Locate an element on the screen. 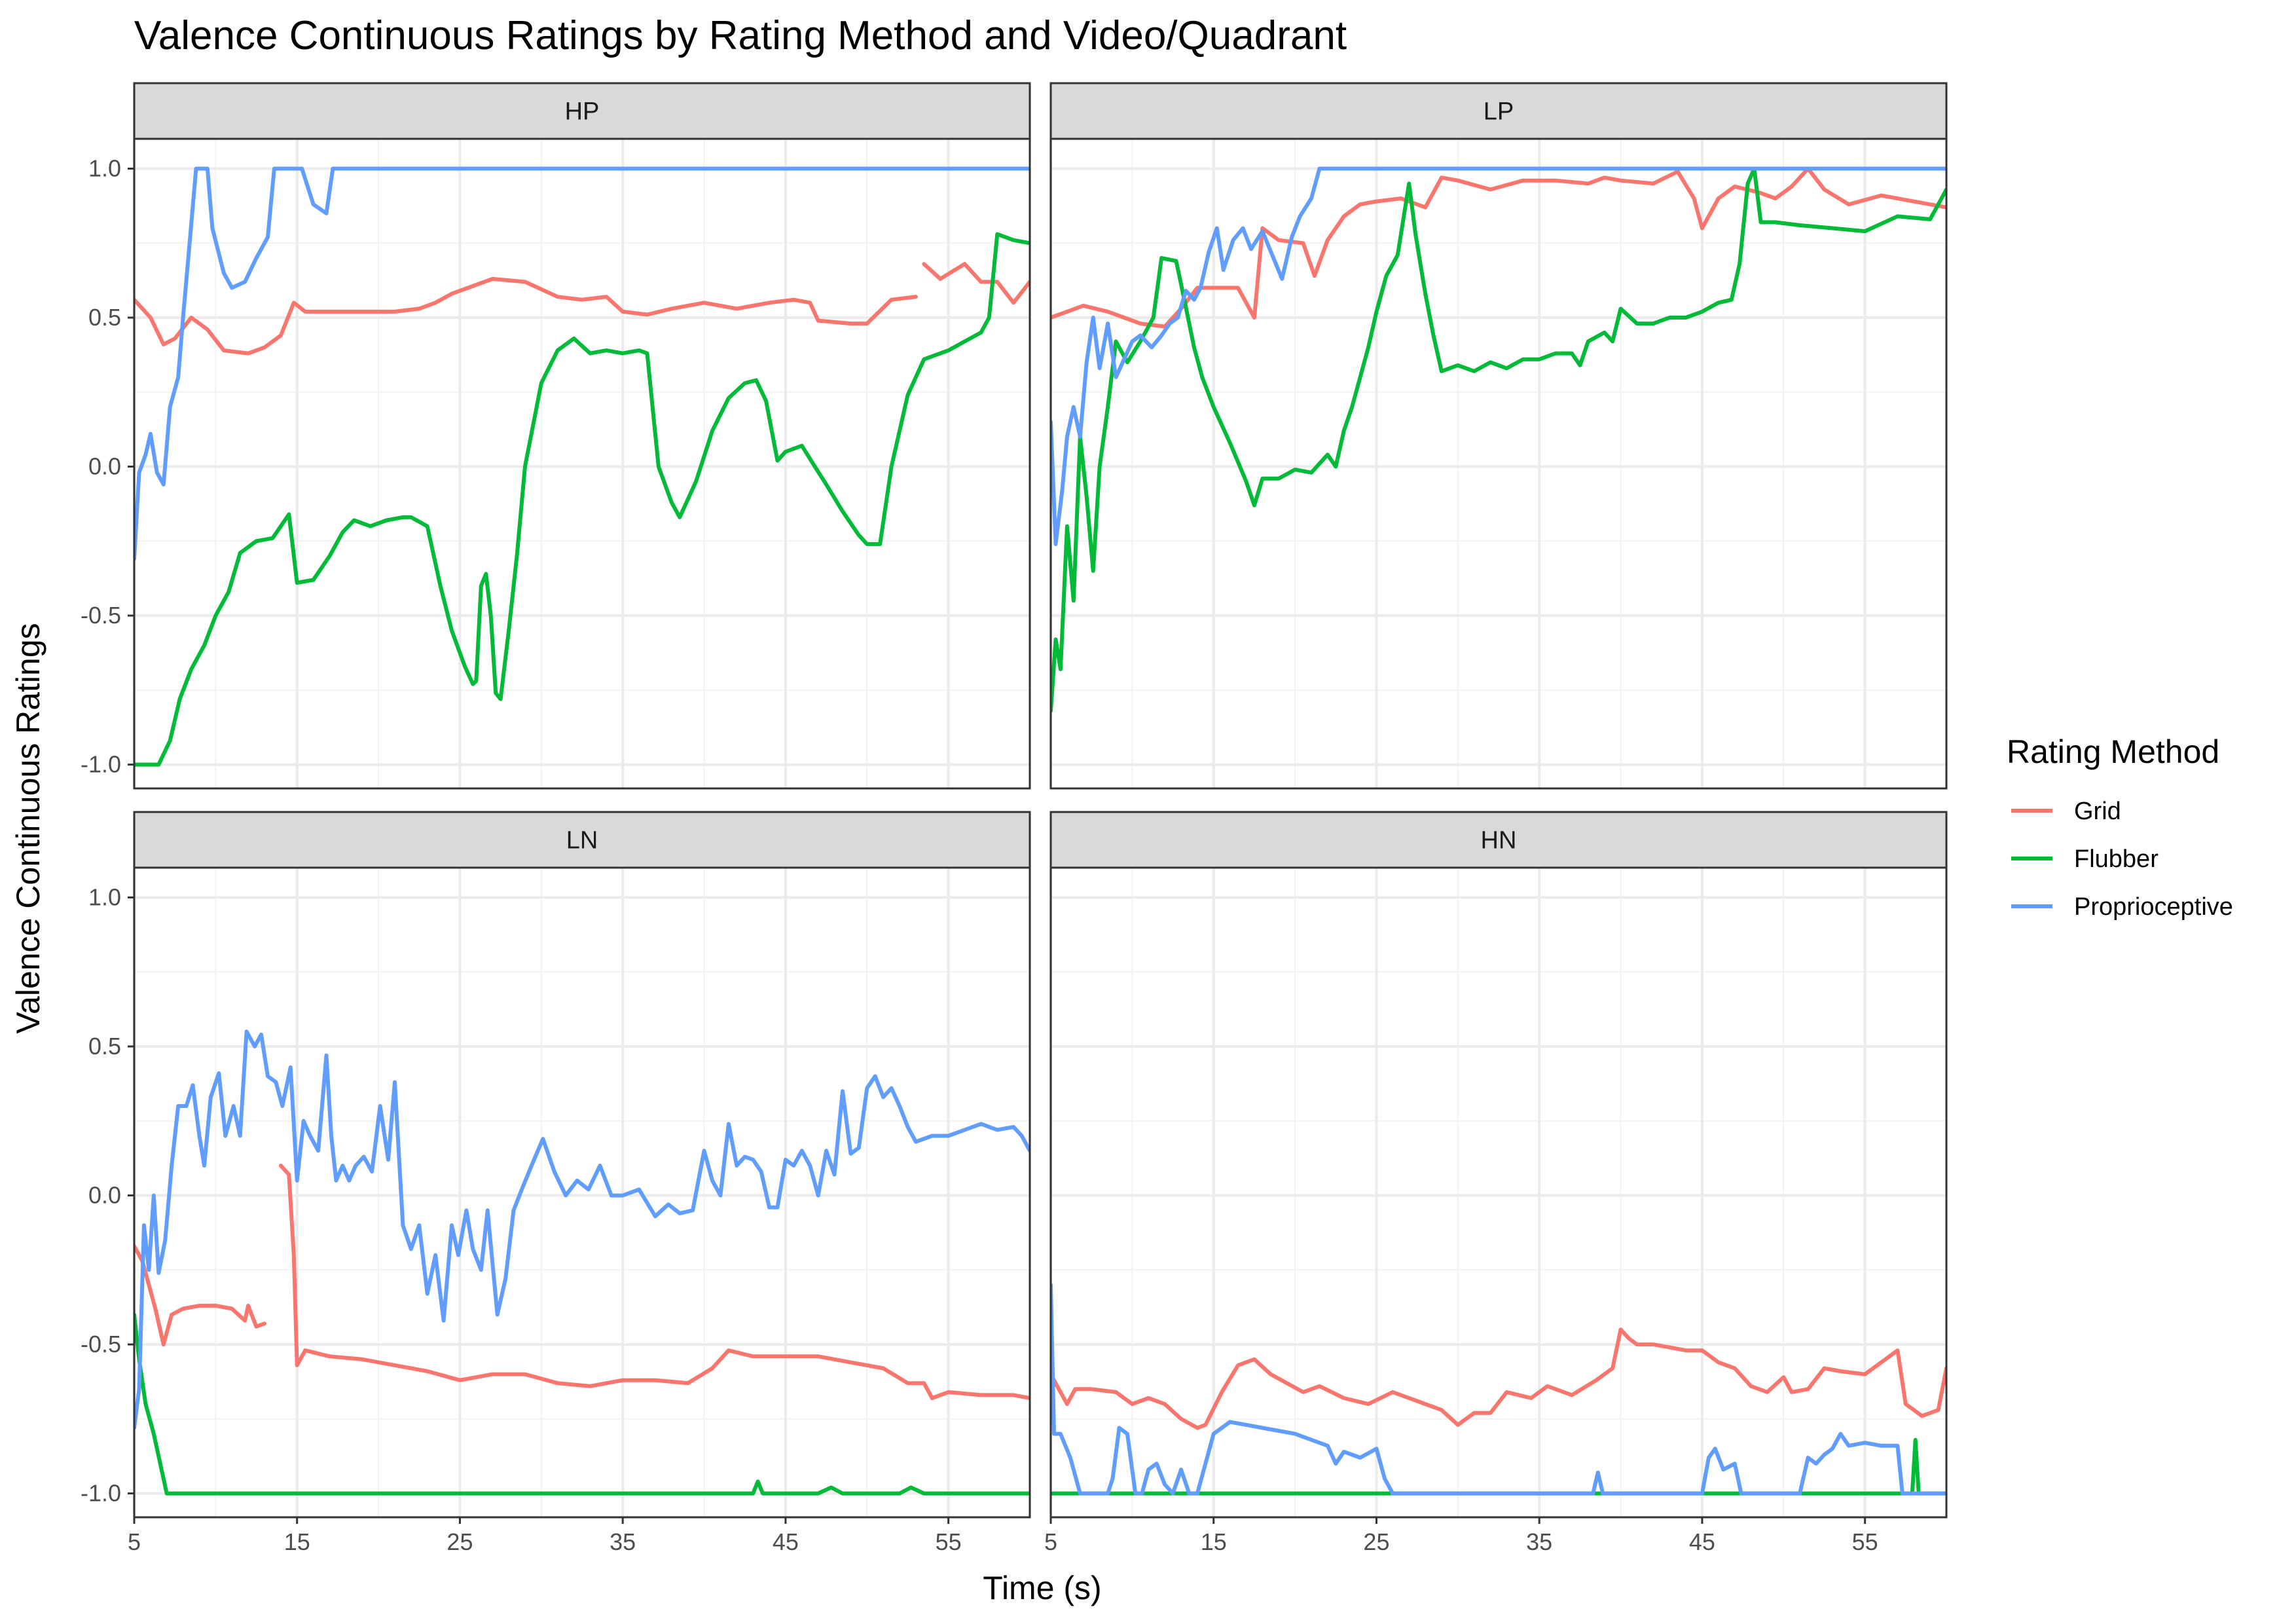 This screenshot has width=2296, height=1624. legend-label-grid: Grid is located at coordinates (2097, 811).